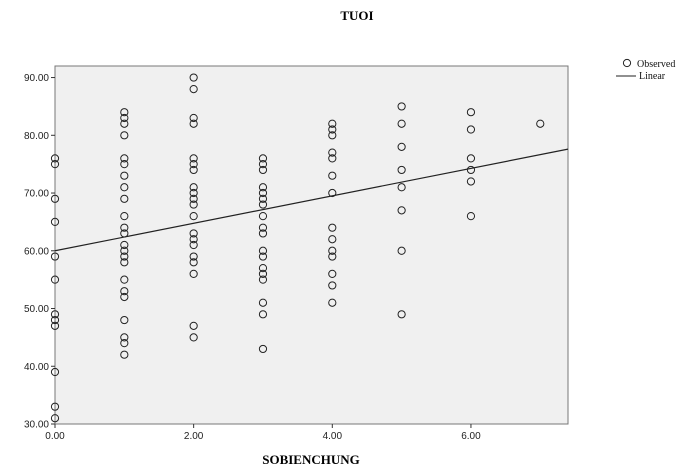  Describe the element at coordinates (194, 436) in the screenshot. I see `x-tick-label: 2.00` at that location.